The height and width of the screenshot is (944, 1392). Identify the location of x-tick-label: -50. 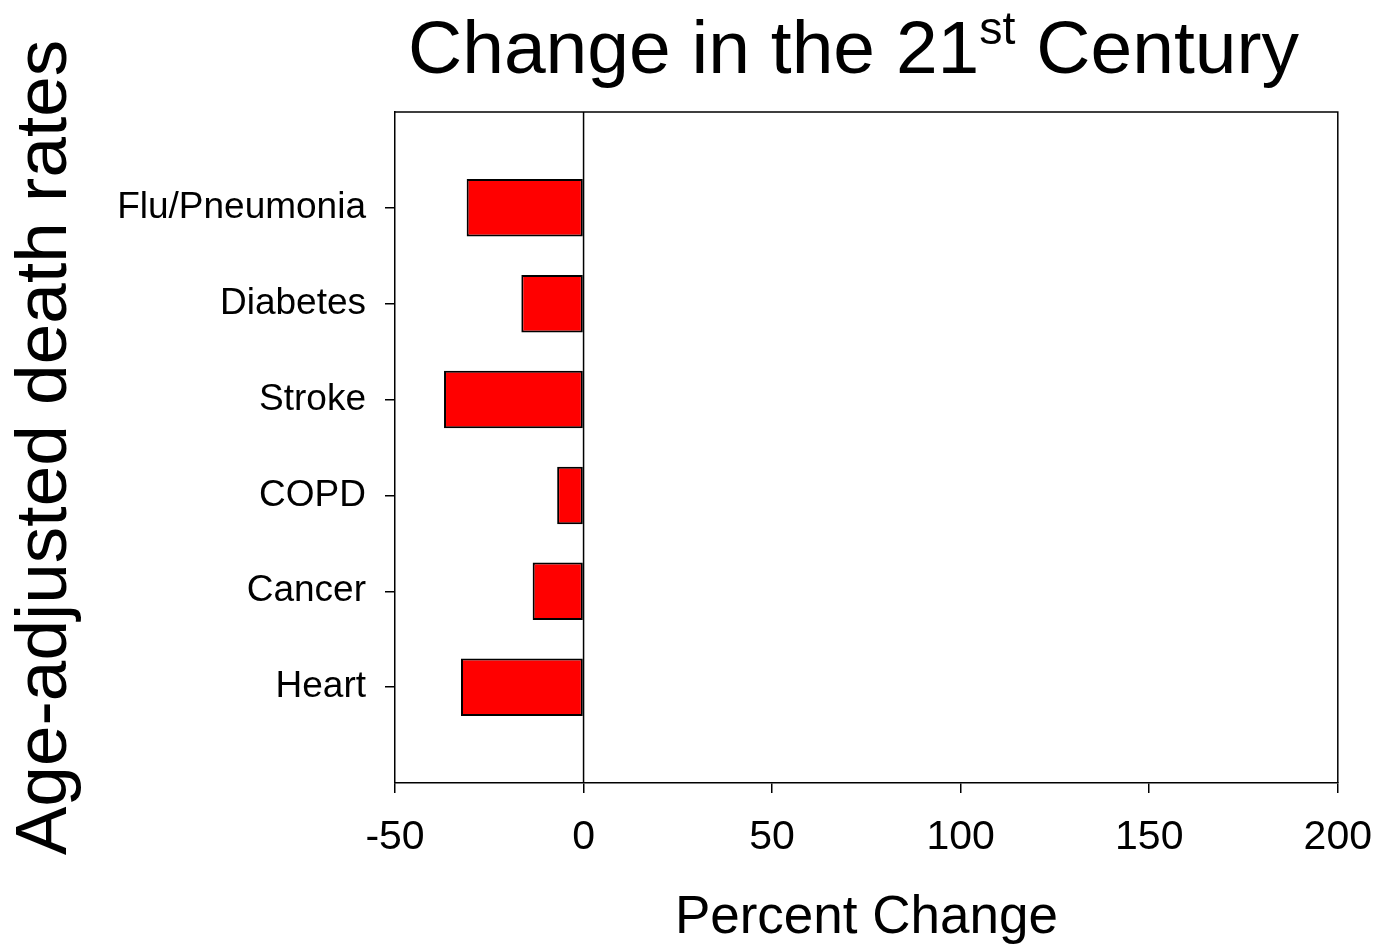
(395, 834).